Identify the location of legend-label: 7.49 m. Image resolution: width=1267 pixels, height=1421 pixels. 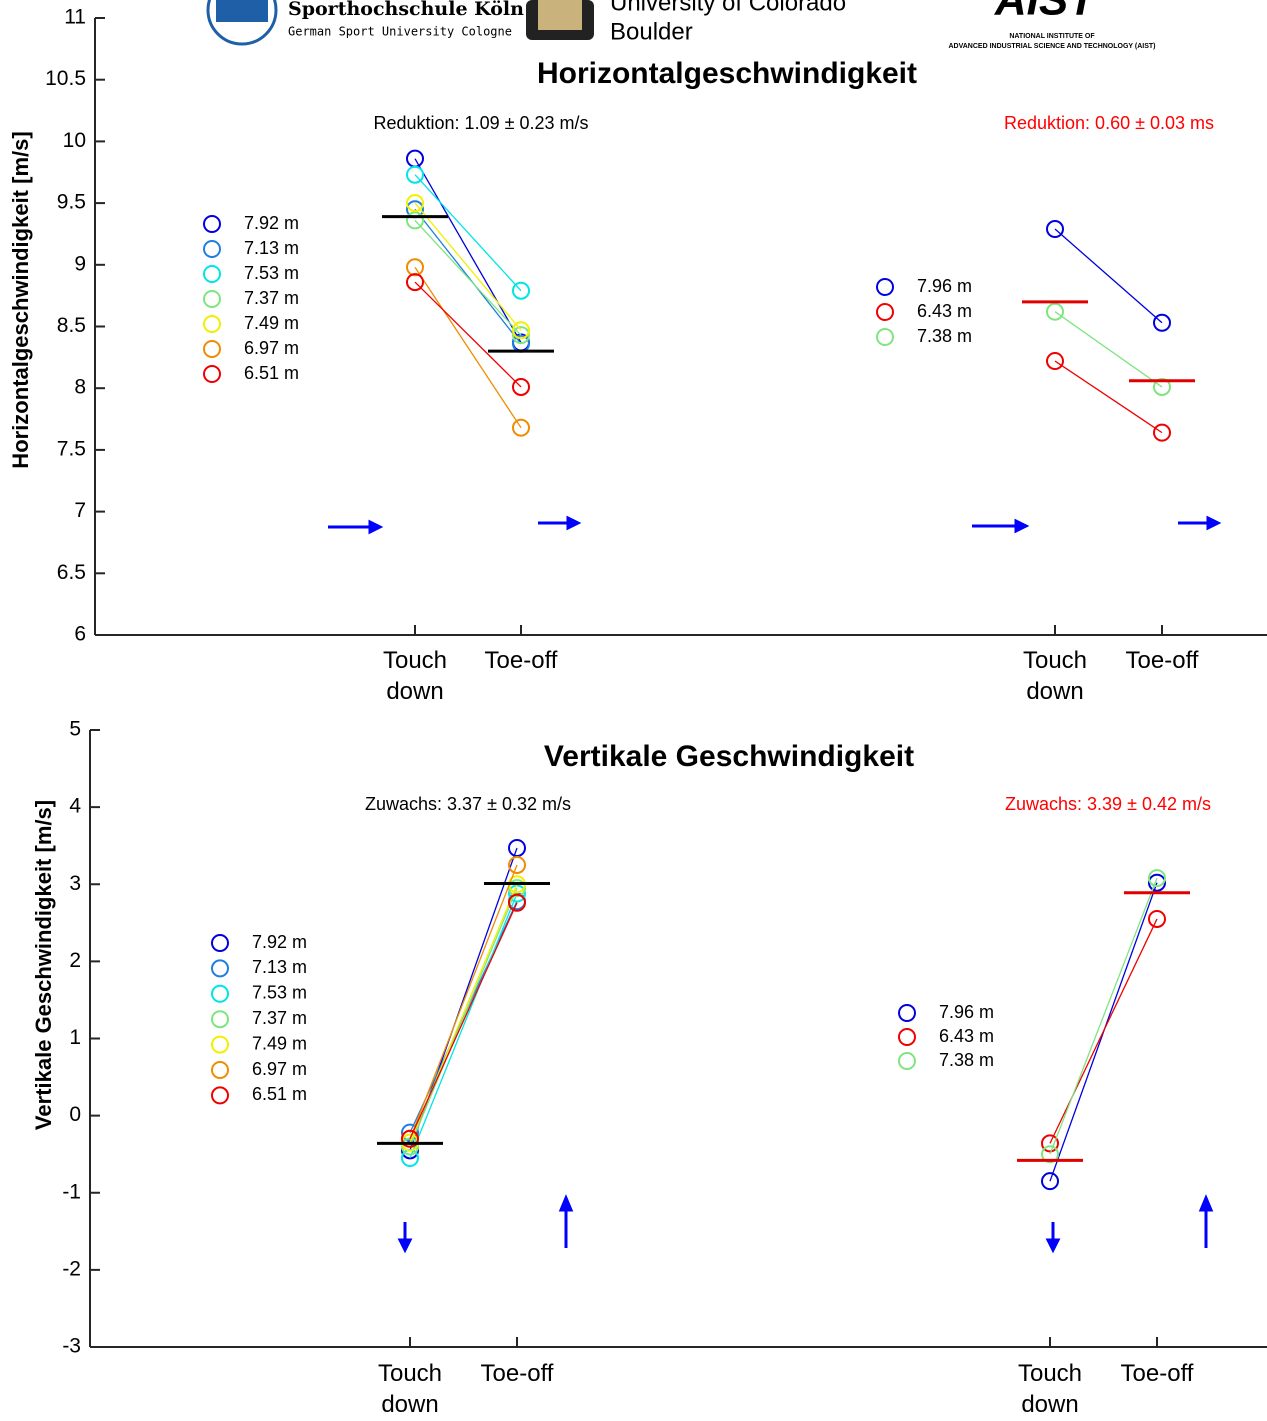
(271, 323).